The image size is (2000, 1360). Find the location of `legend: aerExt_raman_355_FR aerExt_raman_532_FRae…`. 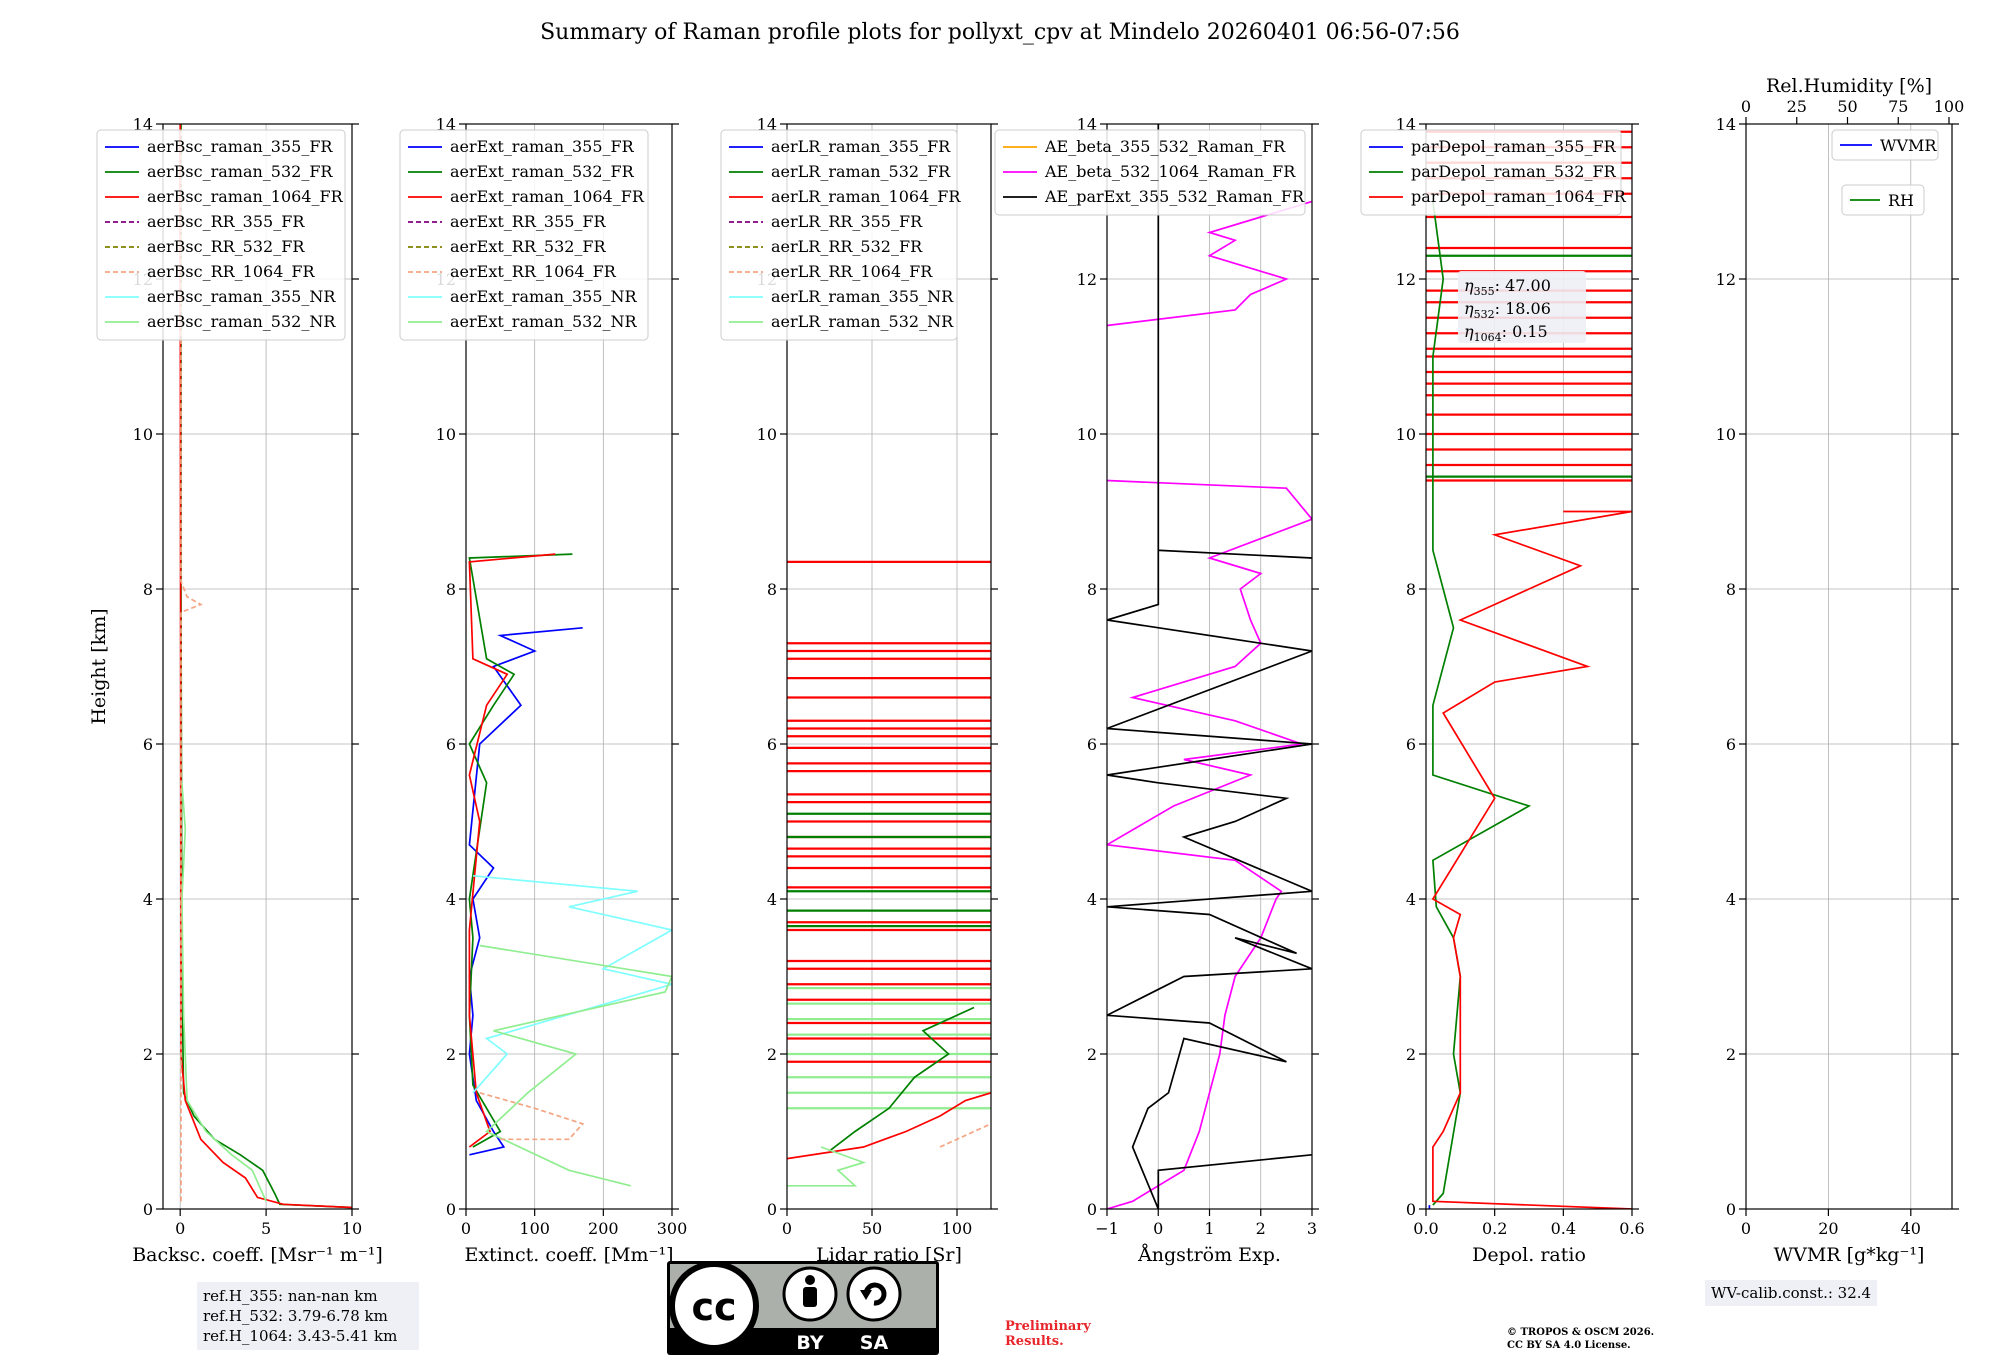

legend: aerExt_raman_355_FR aerExt_raman_532_FRae… is located at coordinates (524, 235).